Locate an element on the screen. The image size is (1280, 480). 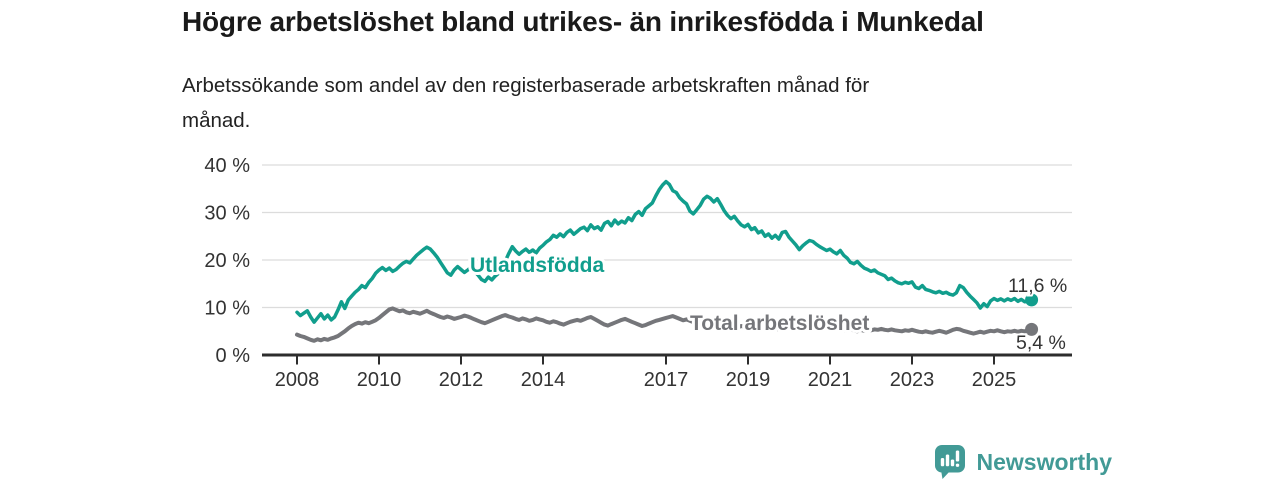
series-label-utlandsfodda: Utlandsfödda is located at coordinates (537, 265).